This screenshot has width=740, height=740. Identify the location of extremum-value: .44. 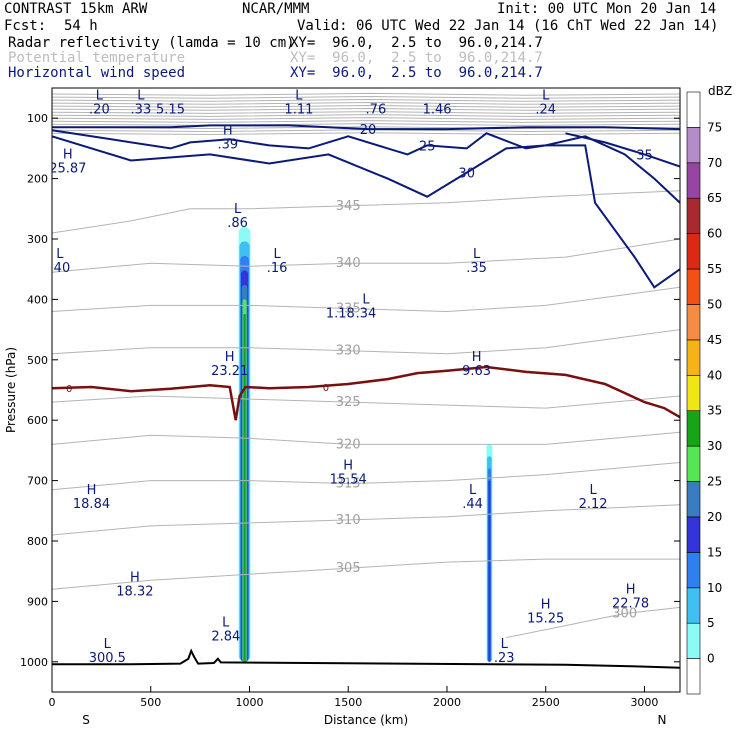
(472, 504).